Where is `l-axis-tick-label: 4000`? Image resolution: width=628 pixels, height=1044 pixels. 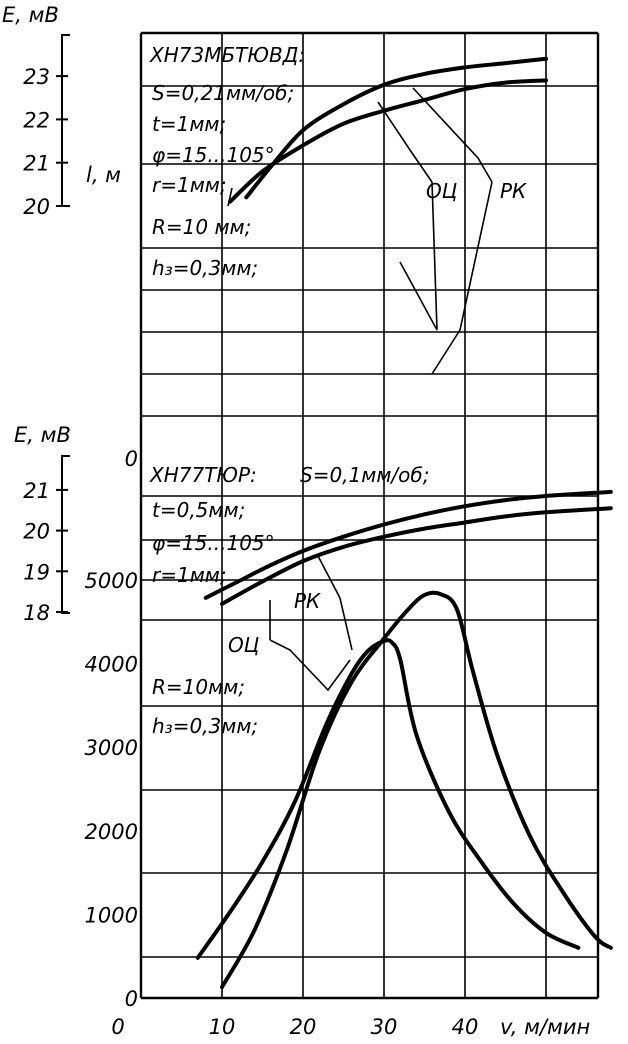
l-axis-tick-label: 4000 is located at coordinates (111, 665).